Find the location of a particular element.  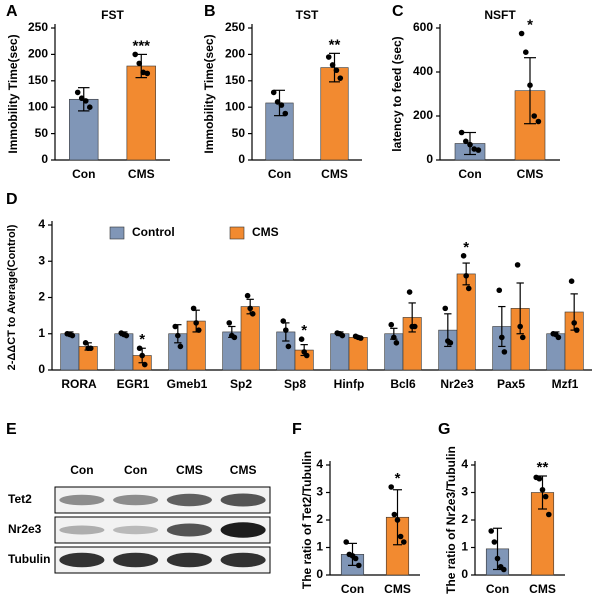

y-tick-label: 50 is located at coordinates (239, 133).